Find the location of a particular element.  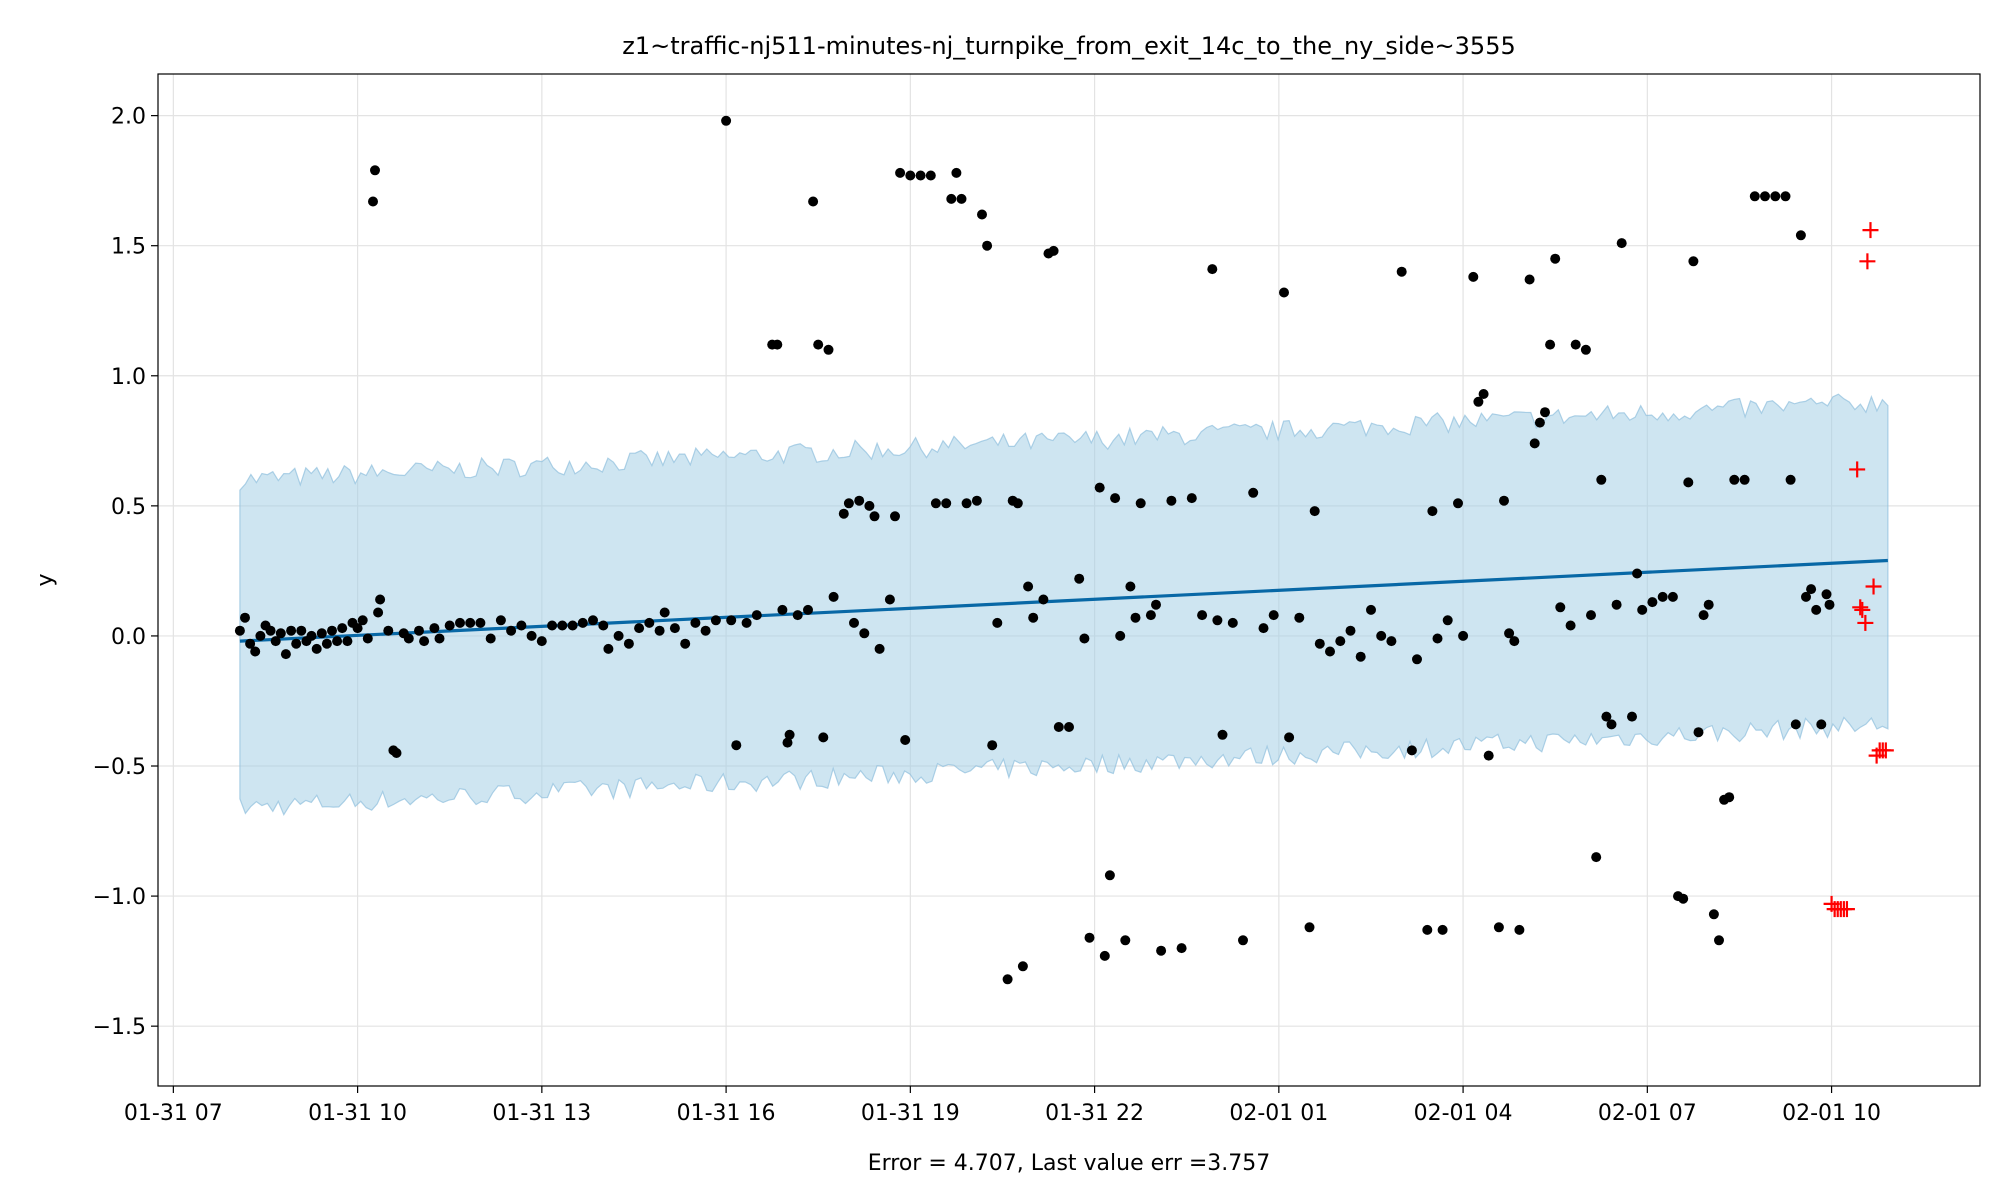

x-tick-label: 02-01 01 is located at coordinates (1278, 1113).